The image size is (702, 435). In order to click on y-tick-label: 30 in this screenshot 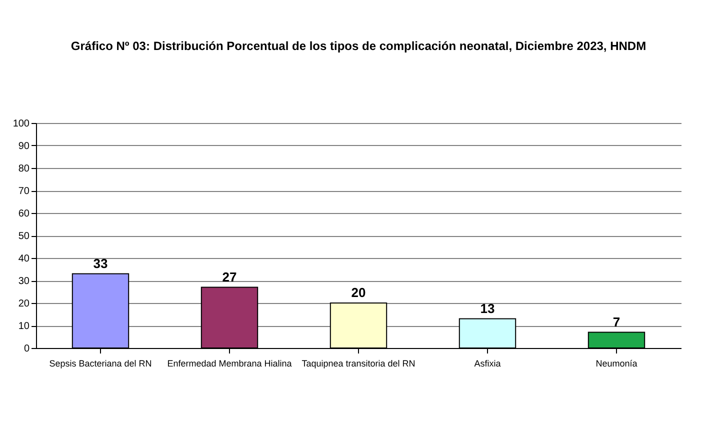, I will do `click(24, 281)`.